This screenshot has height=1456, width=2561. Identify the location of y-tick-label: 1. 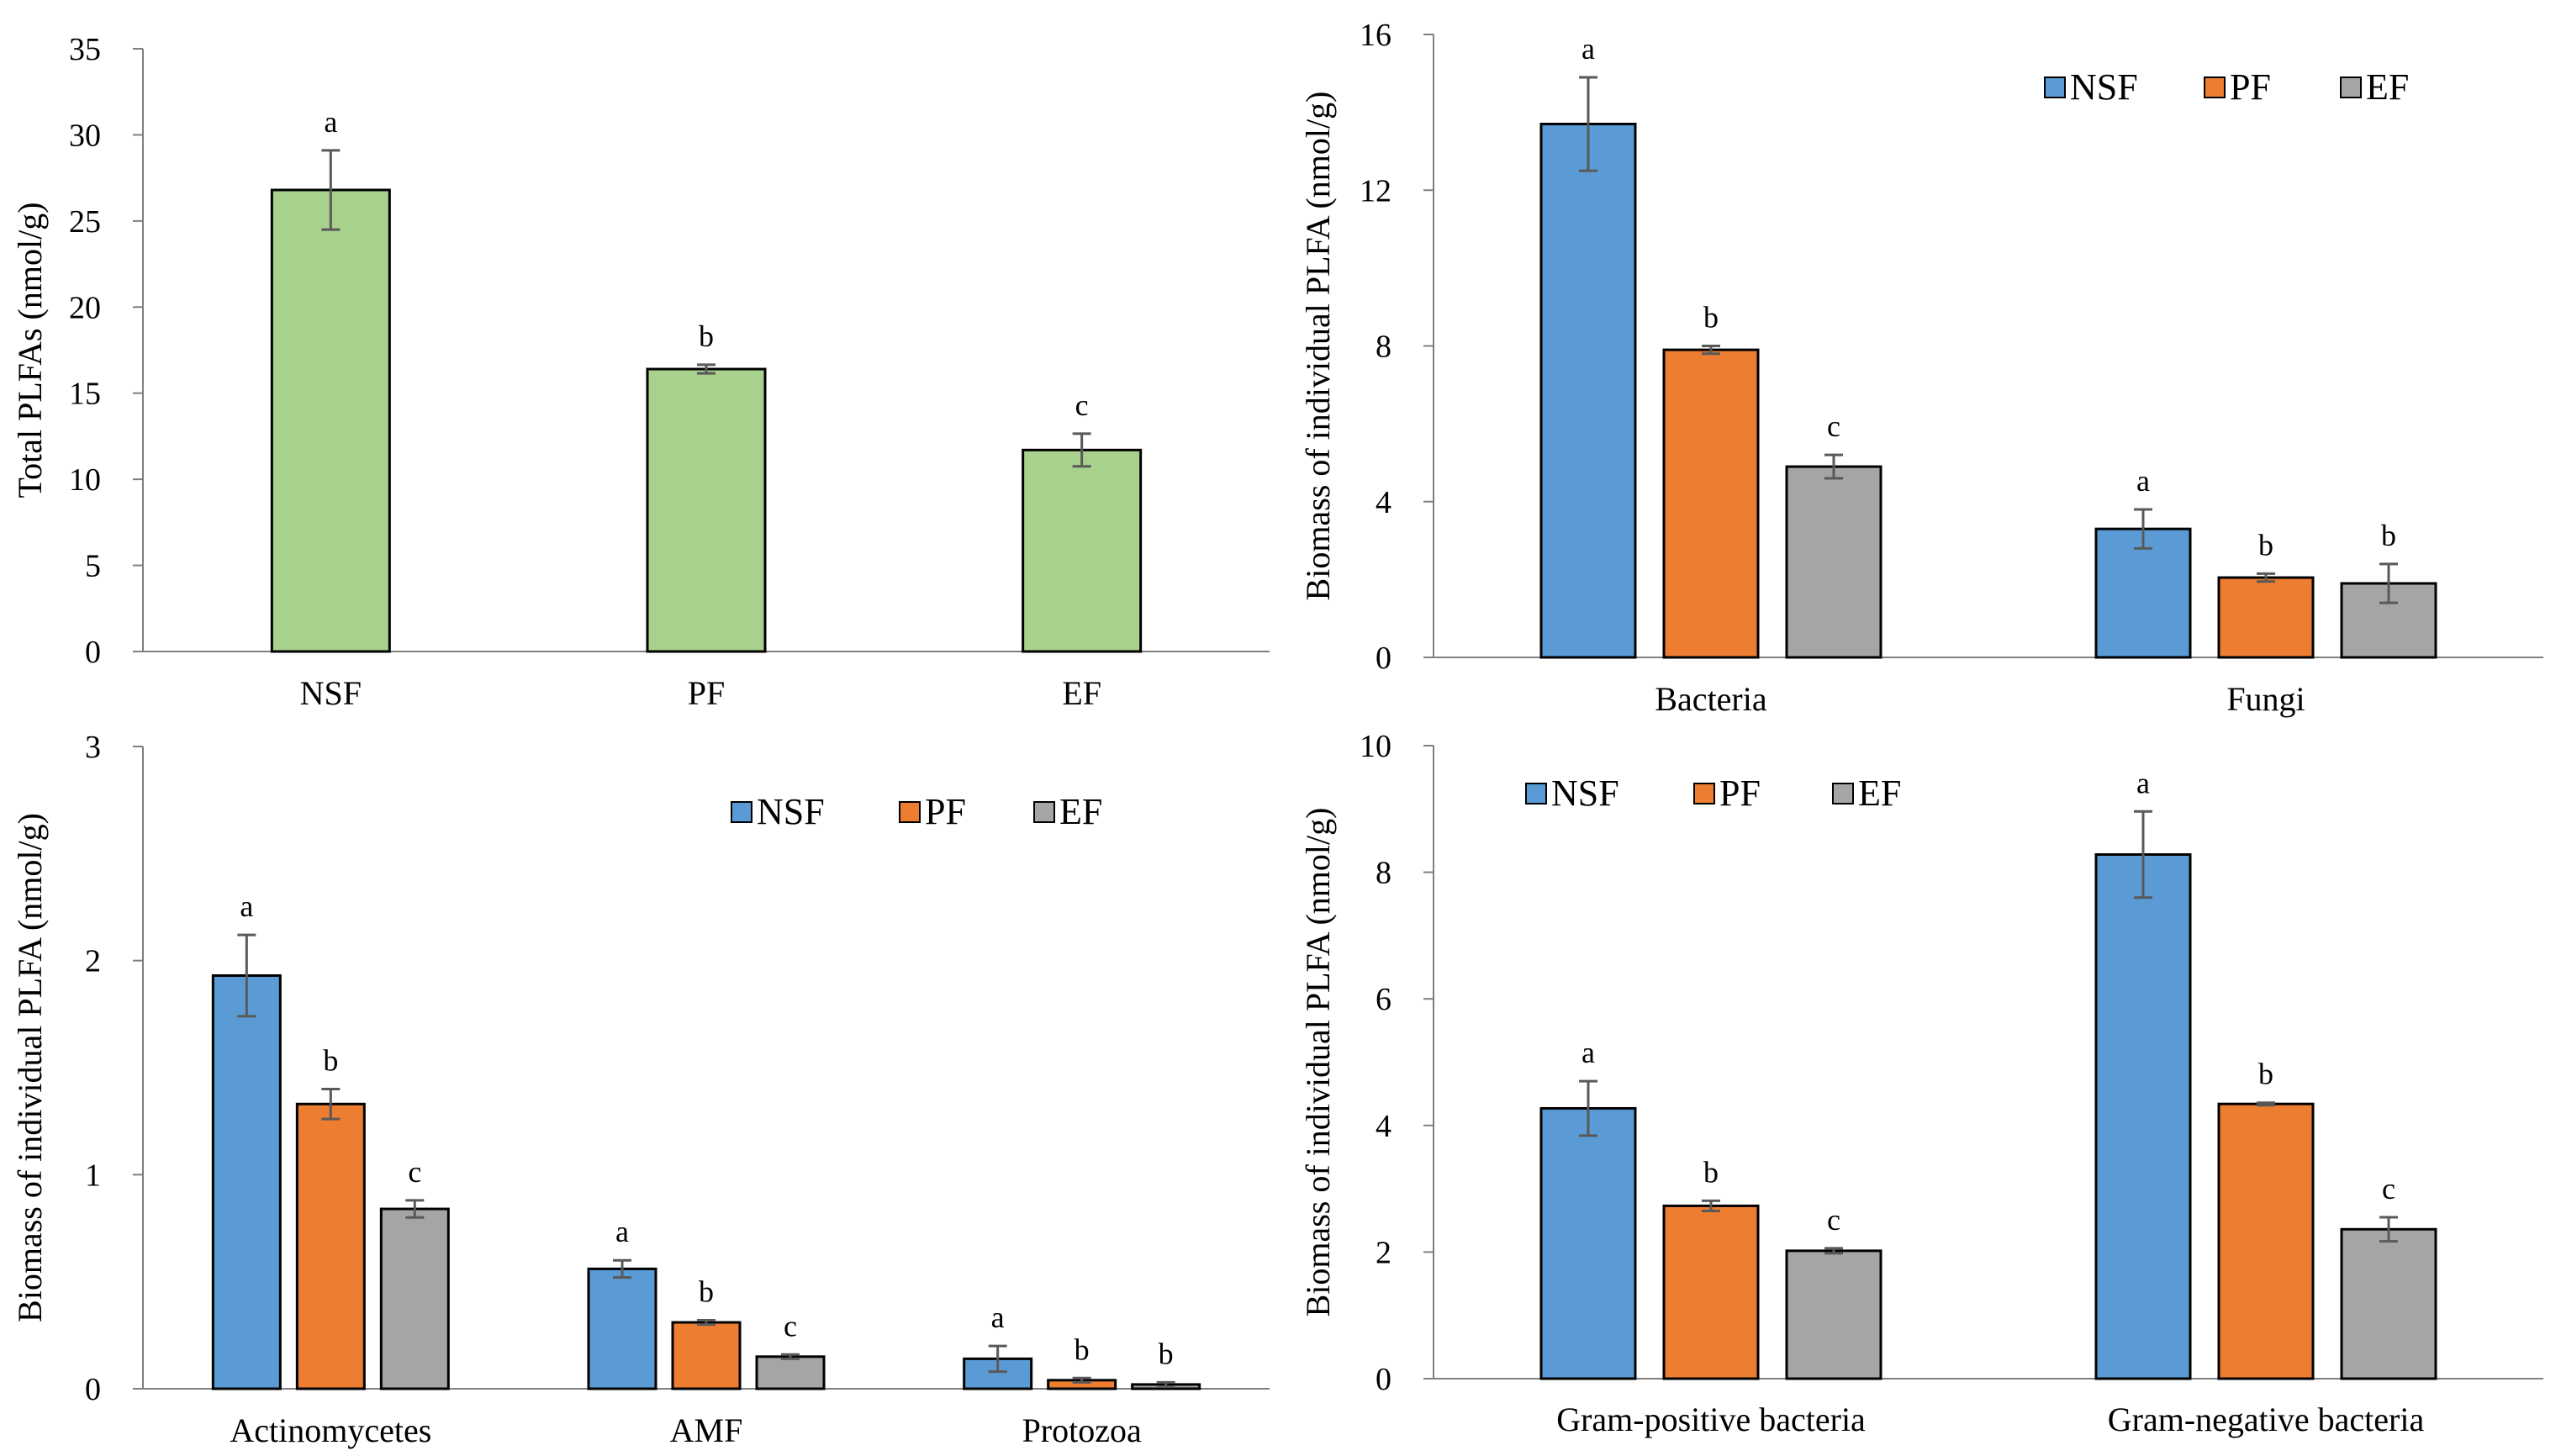
(93, 1175).